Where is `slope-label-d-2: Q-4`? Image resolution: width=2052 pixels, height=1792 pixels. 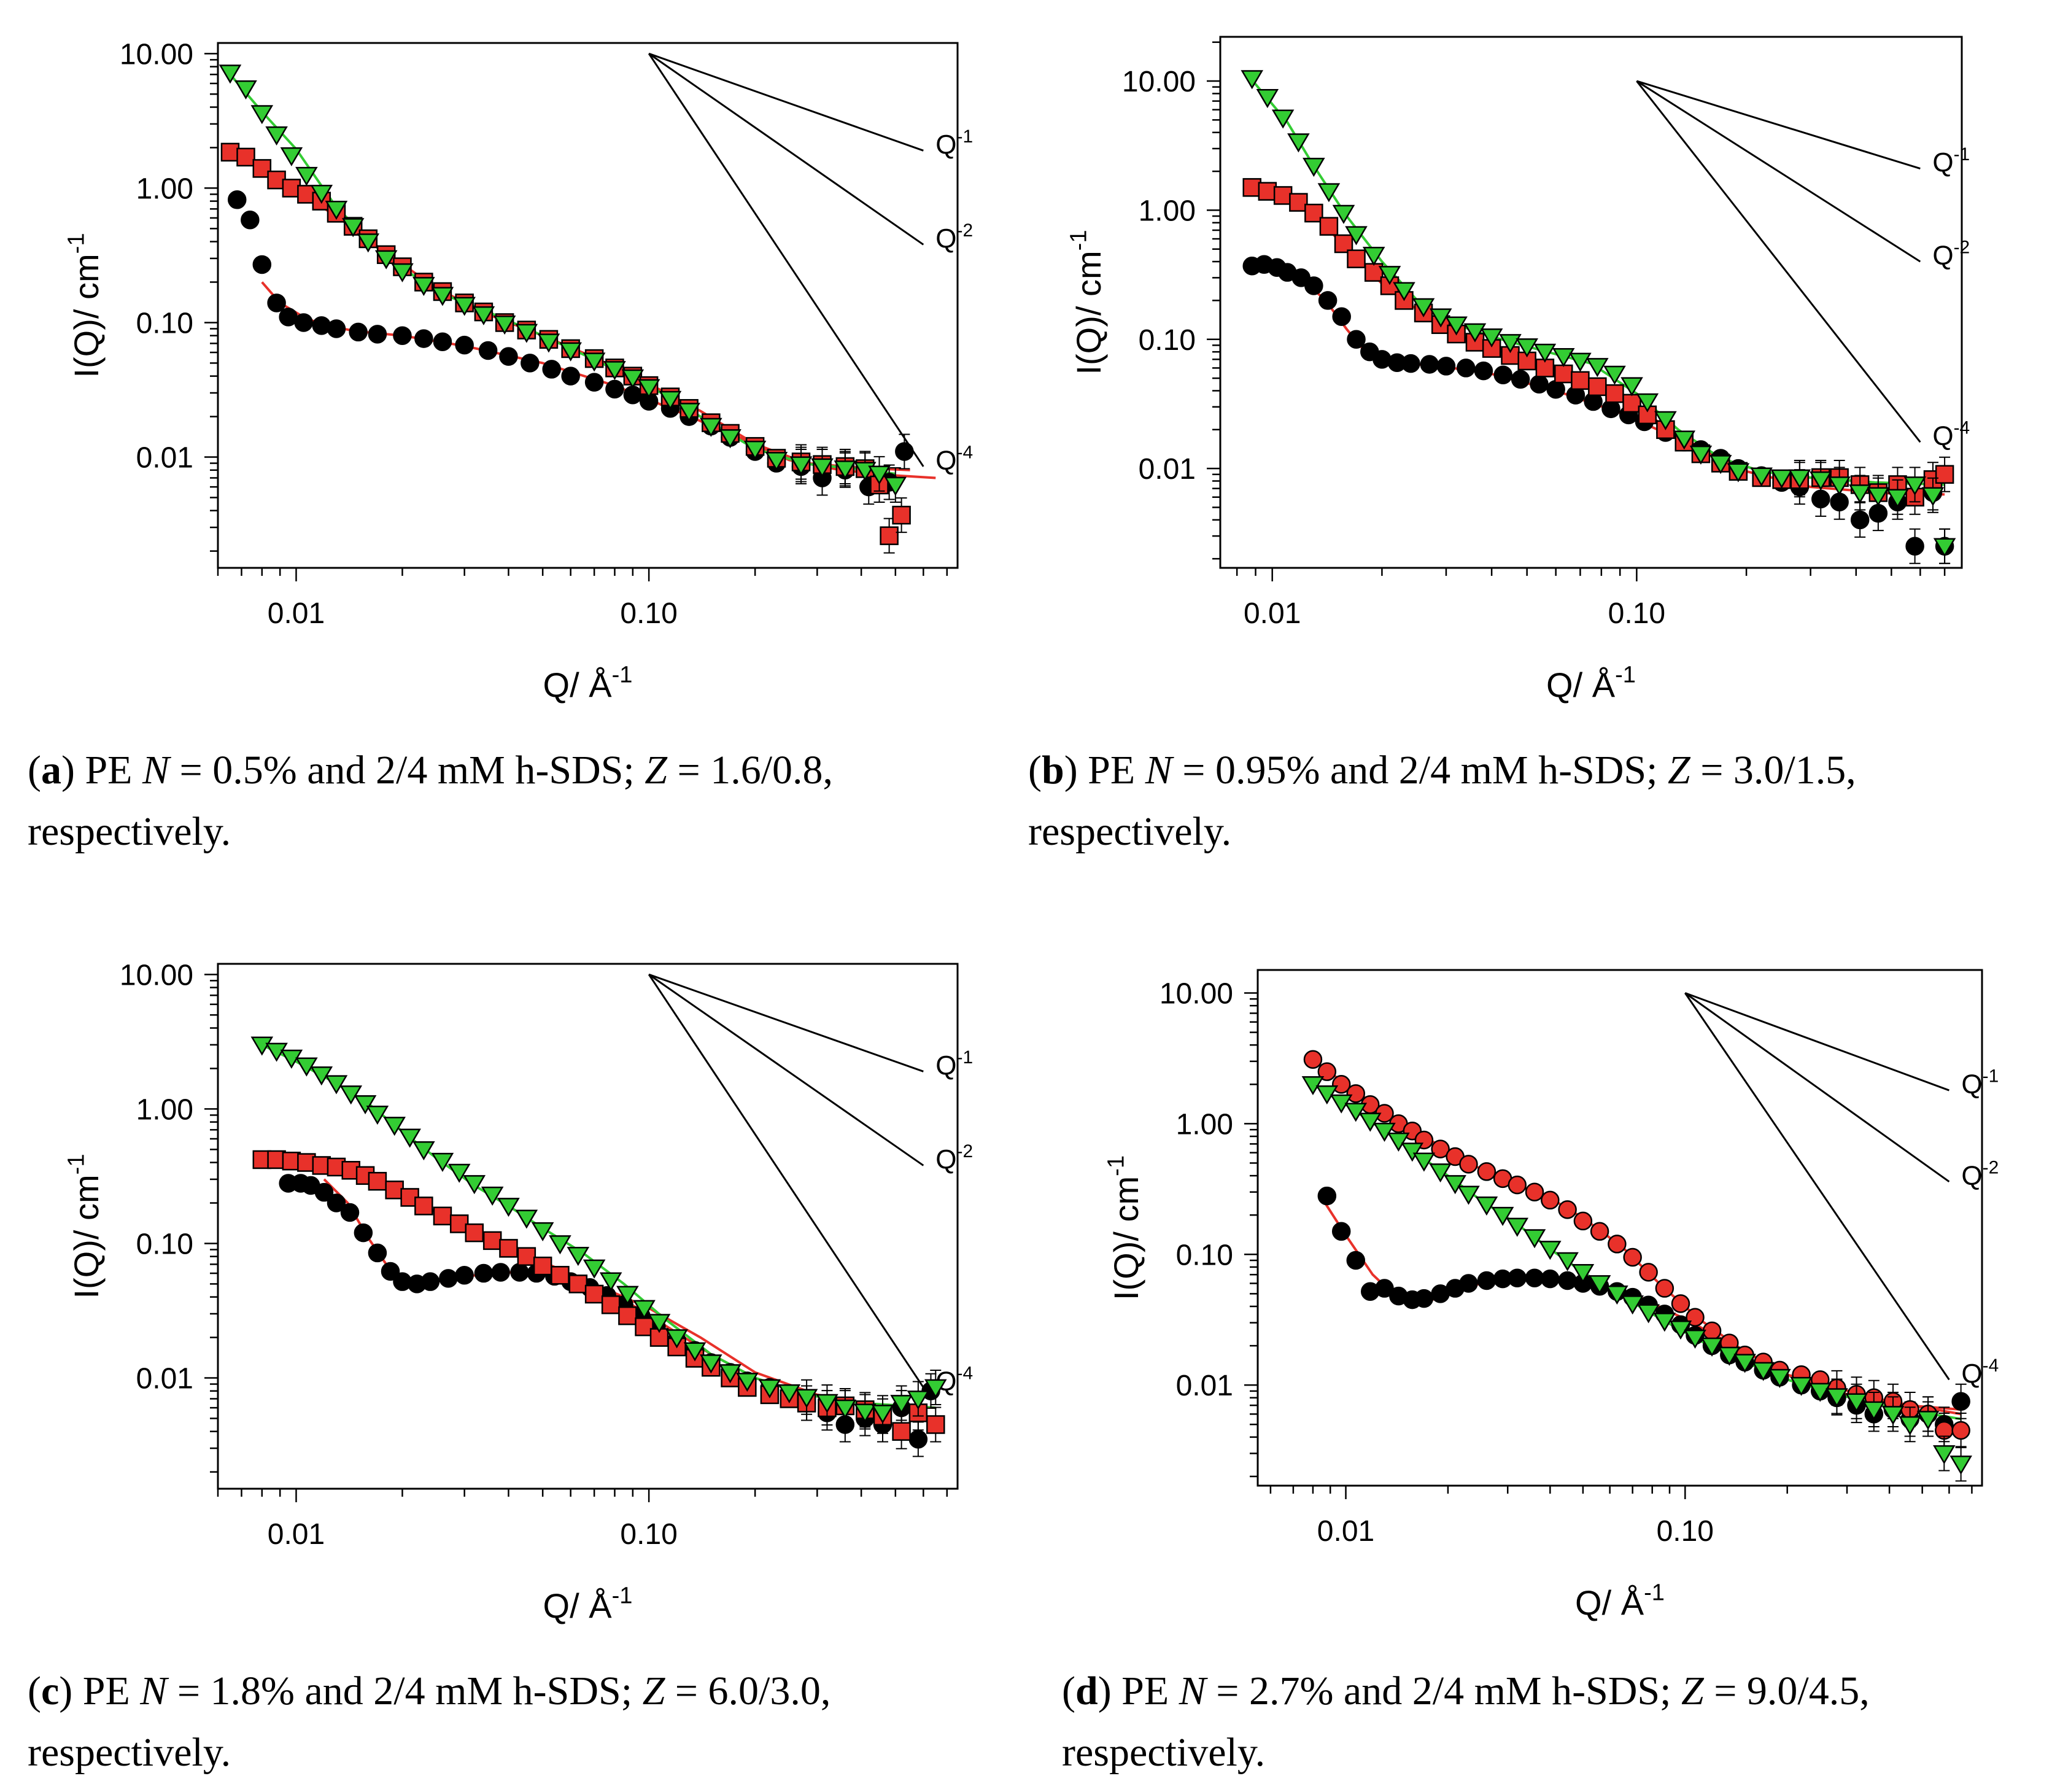 slope-label-d-2: Q-4 is located at coordinates (1980, 1372).